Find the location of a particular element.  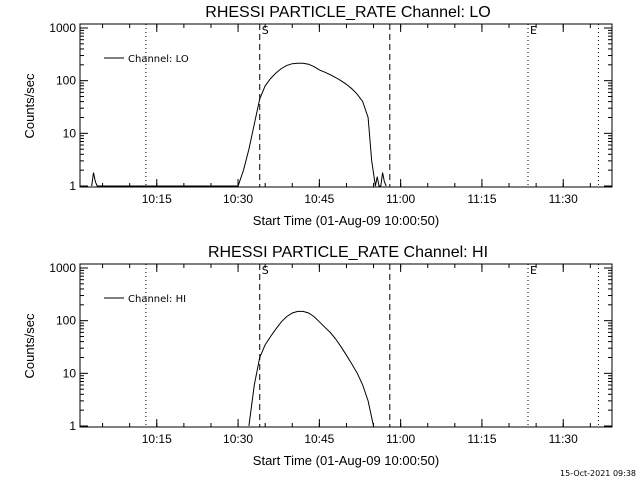

series-line-lo is located at coordinates (239, 124).